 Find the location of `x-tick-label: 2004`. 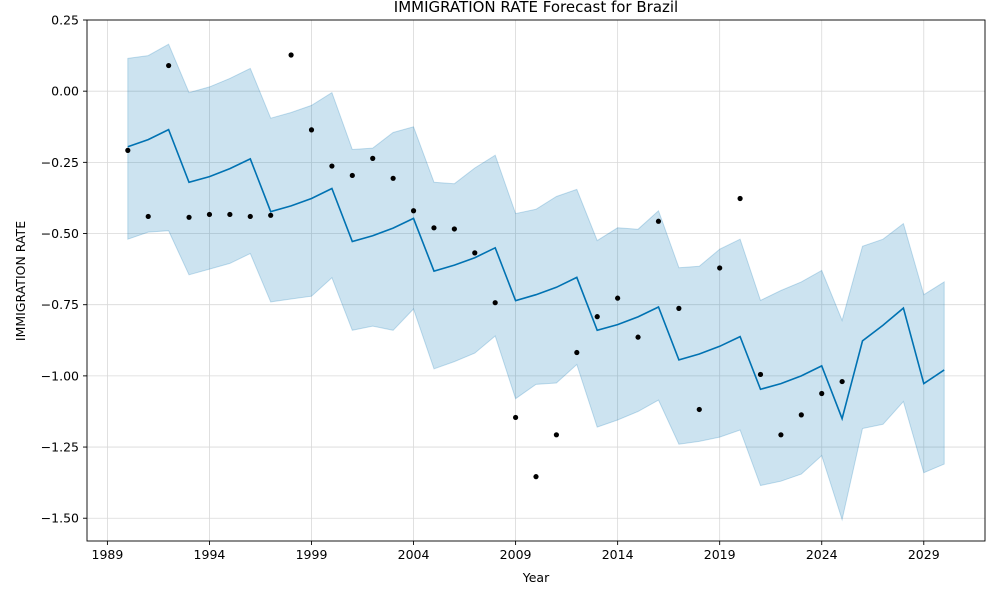

x-tick-label: 2004 is located at coordinates (414, 554).